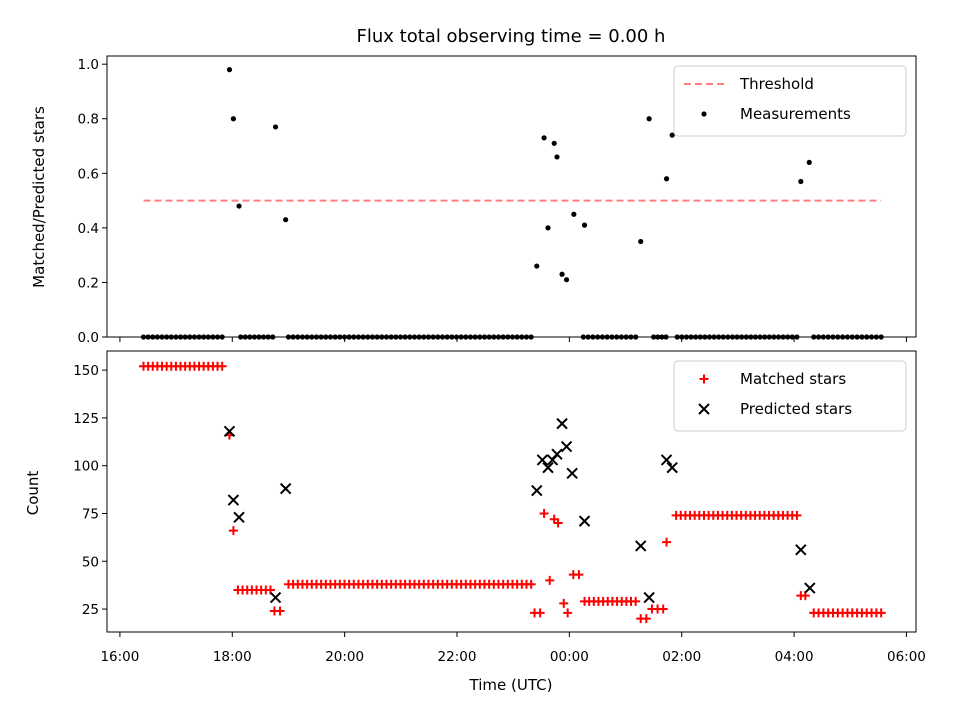 The image size is (960, 720). Describe the element at coordinates (88, 174) in the screenshot. I see `top-y-tick-label: 0.6` at that location.